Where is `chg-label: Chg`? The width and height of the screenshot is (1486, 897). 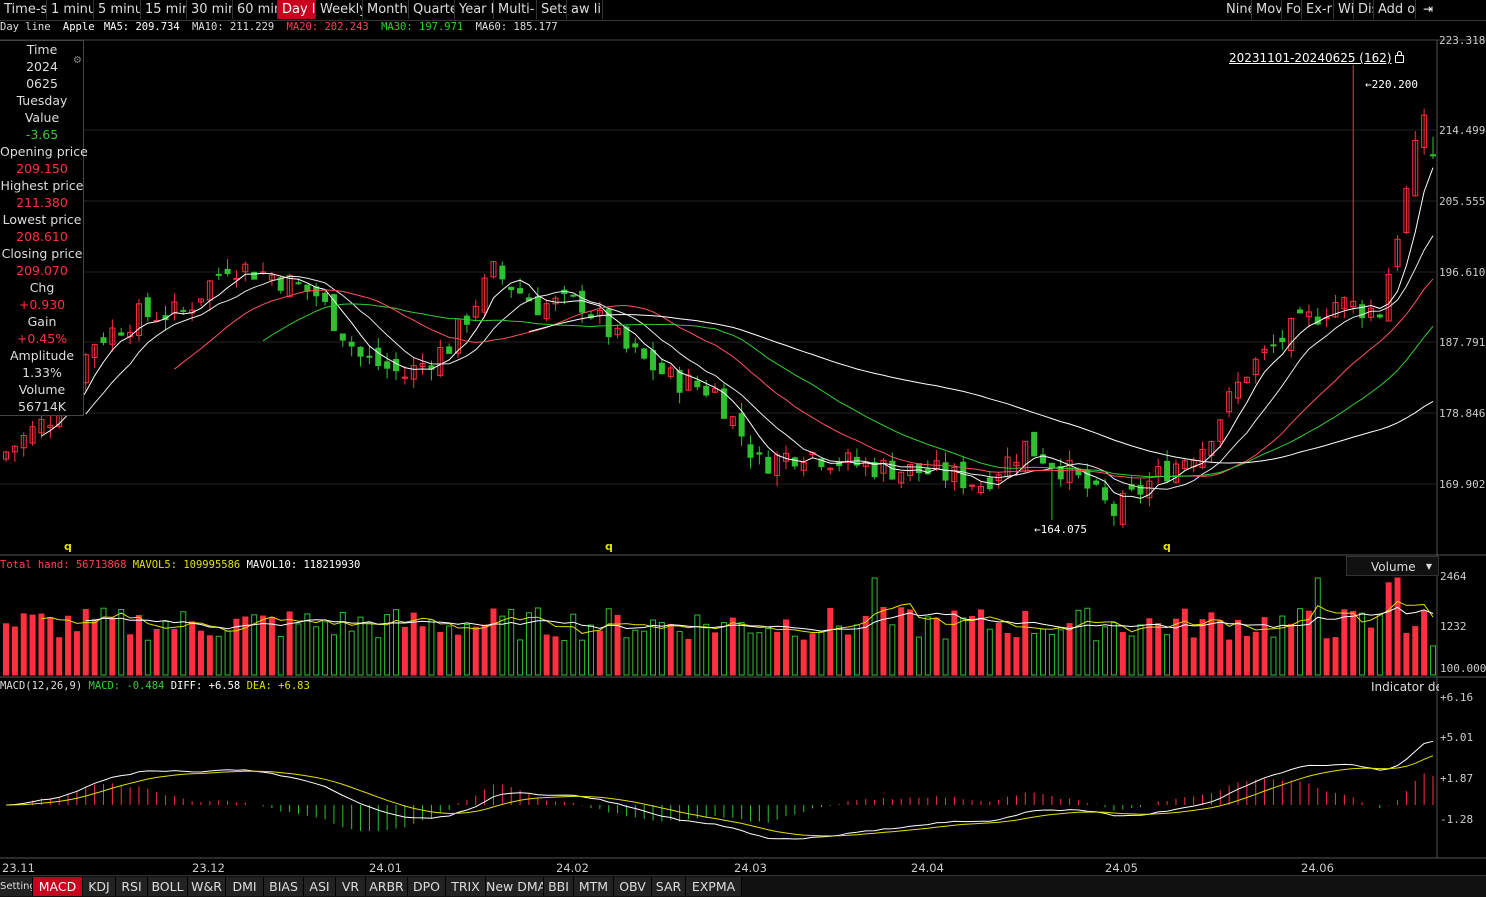
chg-label: Chg is located at coordinates (42, 287).